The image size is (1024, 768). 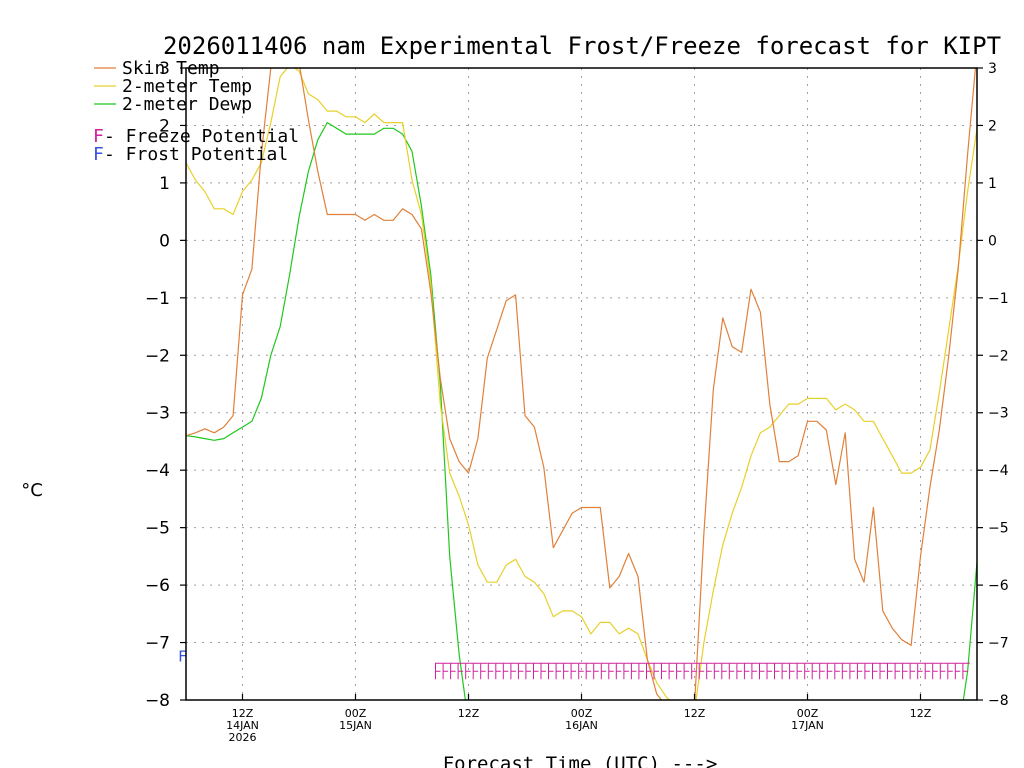 What do you see at coordinates (187, 104) in the screenshot?
I see `legend-label: 2-meter Dewp` at bounding box center [187, 104].